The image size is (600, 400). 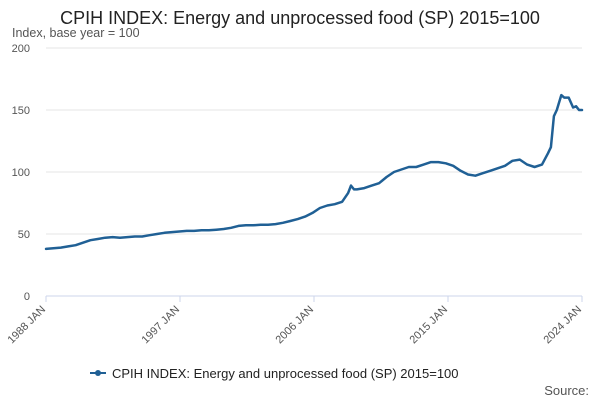 I want to click on x-tick-label: 1997 JAN, so click(x=160, y=325).